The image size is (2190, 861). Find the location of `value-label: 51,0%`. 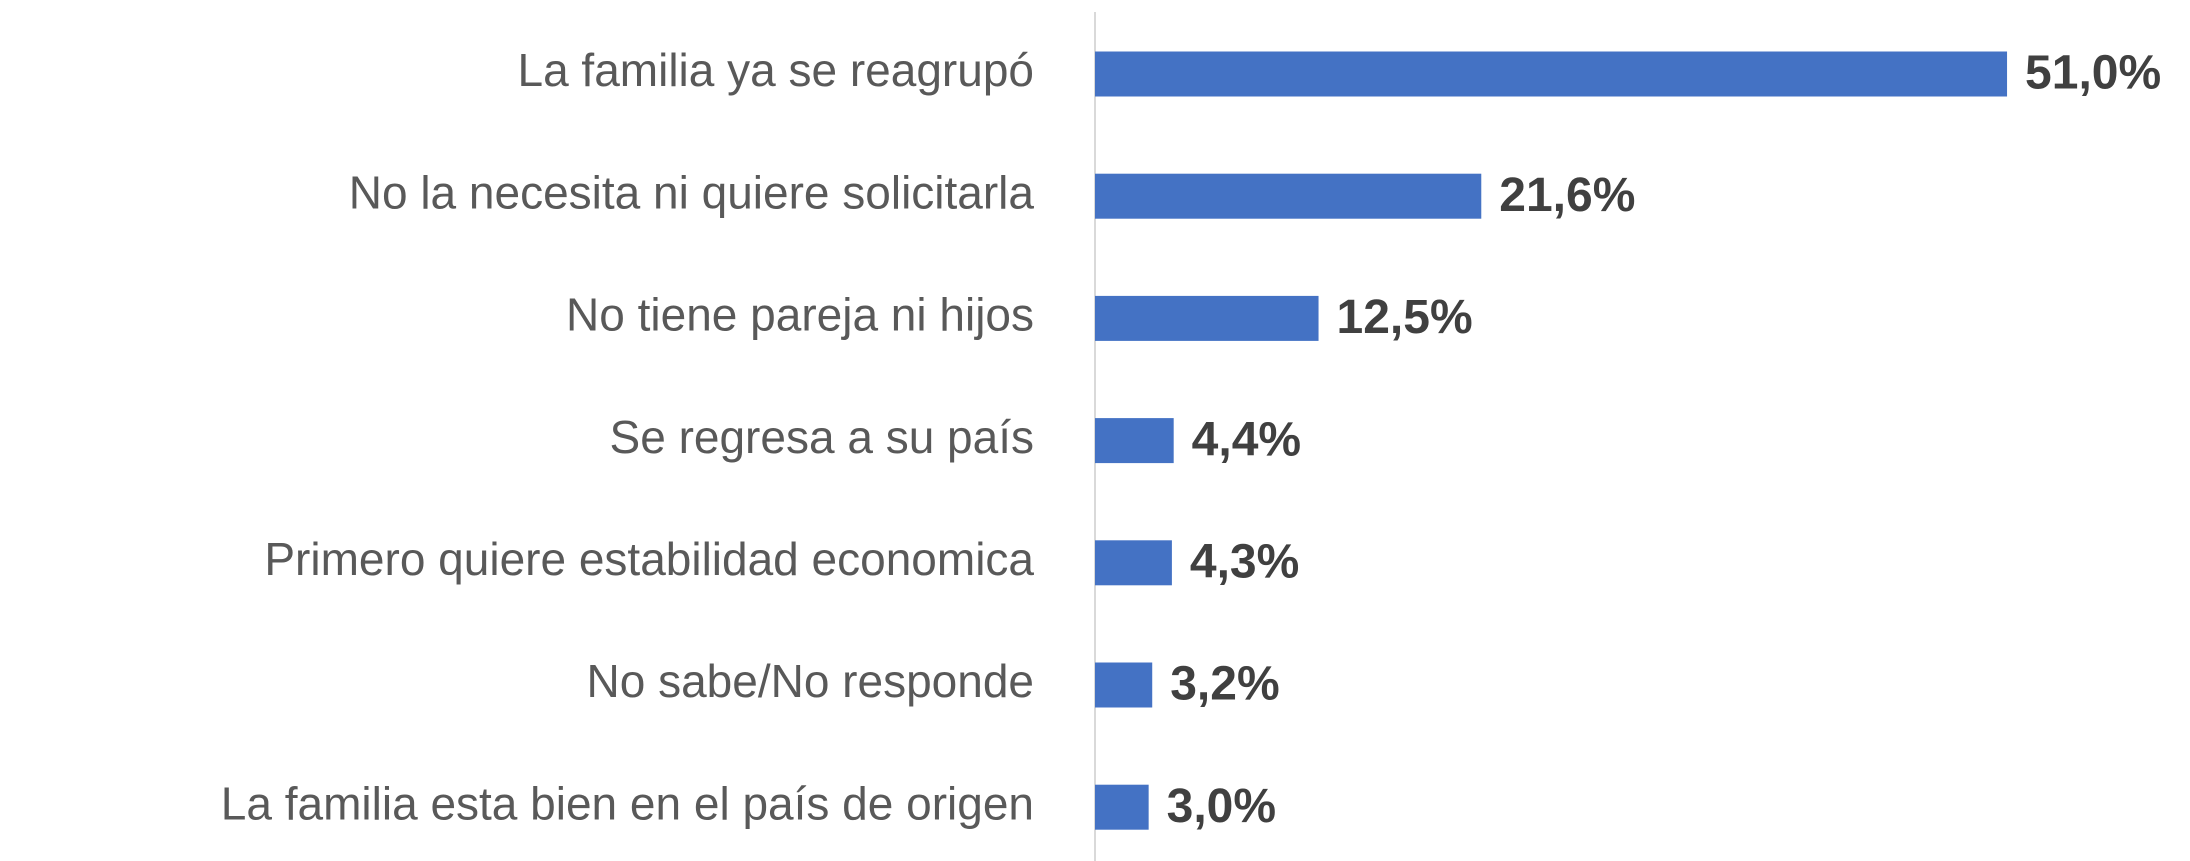

value-label: 51,0% is located at coordinates (2093, 73).